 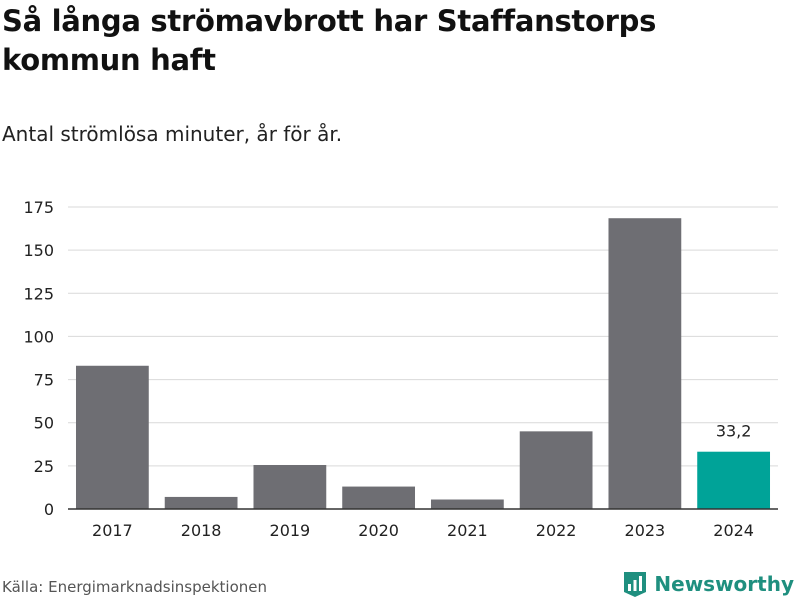 I want to click on x-tick-label: 2021, so click(x=467, y=530).